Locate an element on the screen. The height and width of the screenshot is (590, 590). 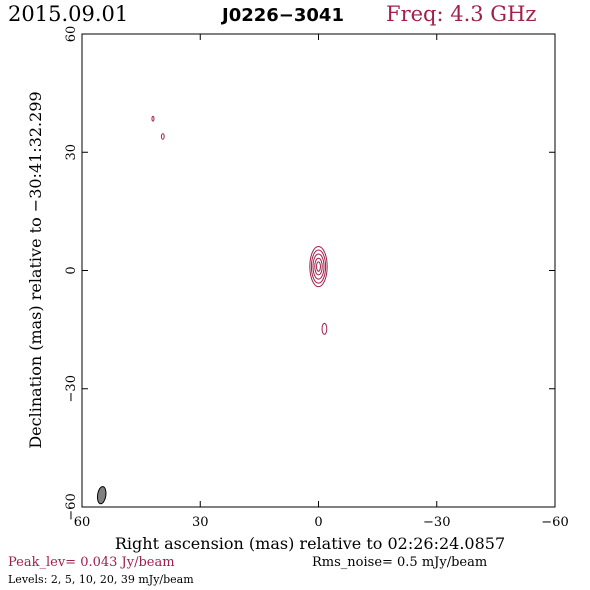
core-contour is located at coordinates (318, 266).